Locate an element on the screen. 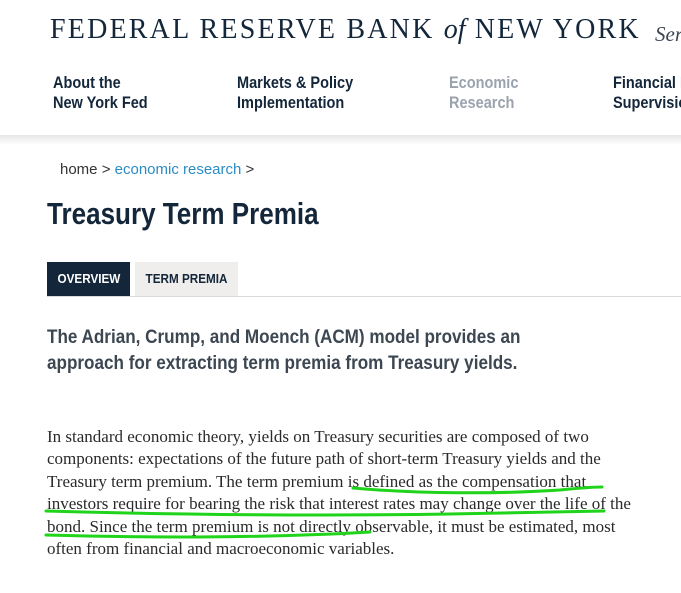 The image size is (681, 593). nav-item-markets-line1: Markets & Policy is located at coordinates (295, 83).